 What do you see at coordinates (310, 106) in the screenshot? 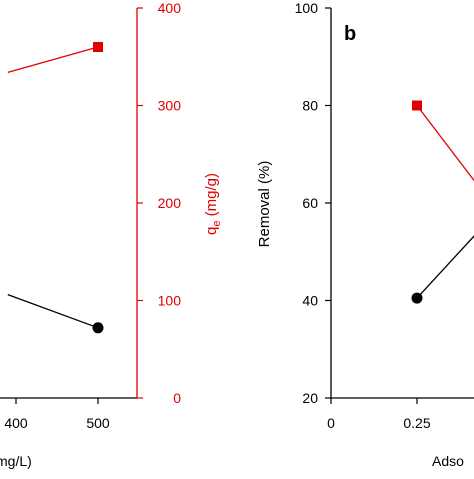
I see `panel-b-y-tick-label: 80` at bounding box center [310, 106].